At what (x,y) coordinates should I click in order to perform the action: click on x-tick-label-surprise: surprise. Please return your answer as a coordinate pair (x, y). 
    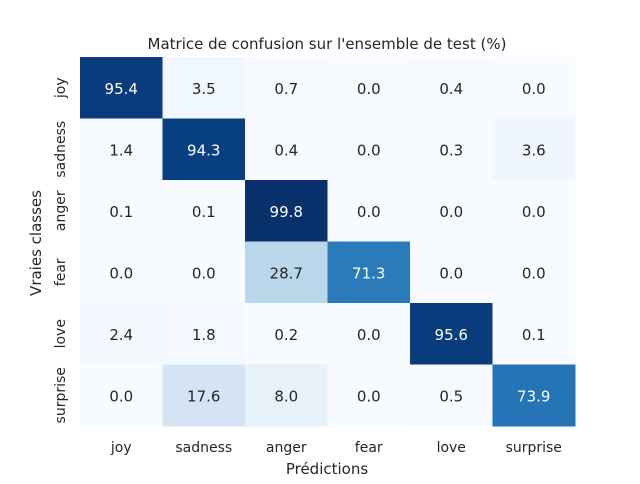
    Looking at the image, I should click on (534, 448).